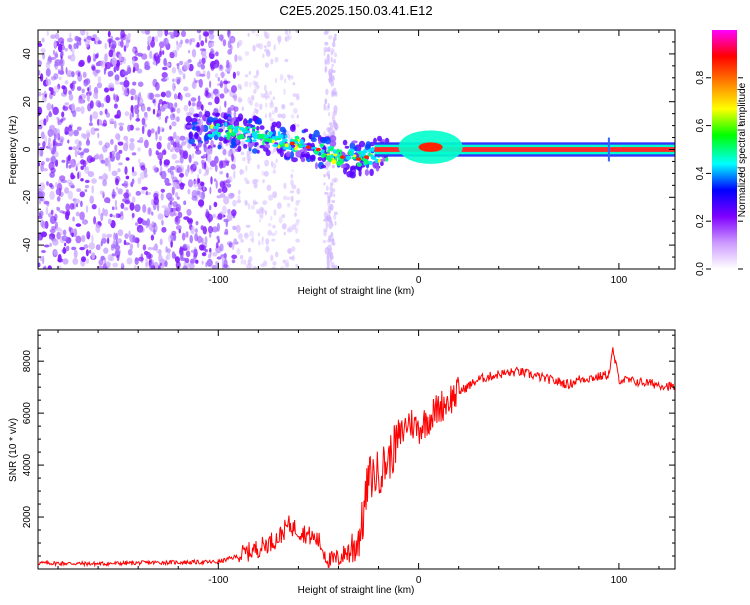 The width and height of the screenshot is (750, 605). Describe the element at coordinates (218, 280) in the screenshot. I see `spectrogram-xtick-label: -100` at that location.